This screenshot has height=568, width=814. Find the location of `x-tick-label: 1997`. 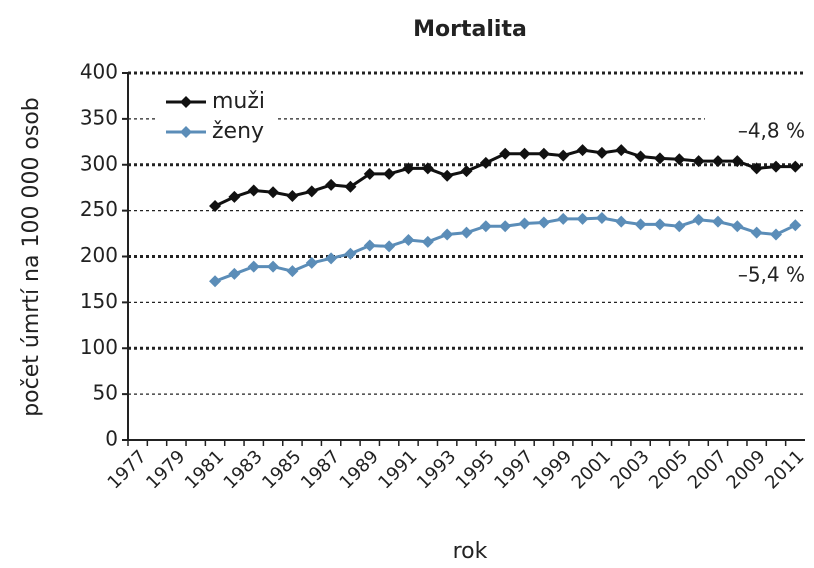

x-tick-label: 1997 is located at coordinates (513, 469).